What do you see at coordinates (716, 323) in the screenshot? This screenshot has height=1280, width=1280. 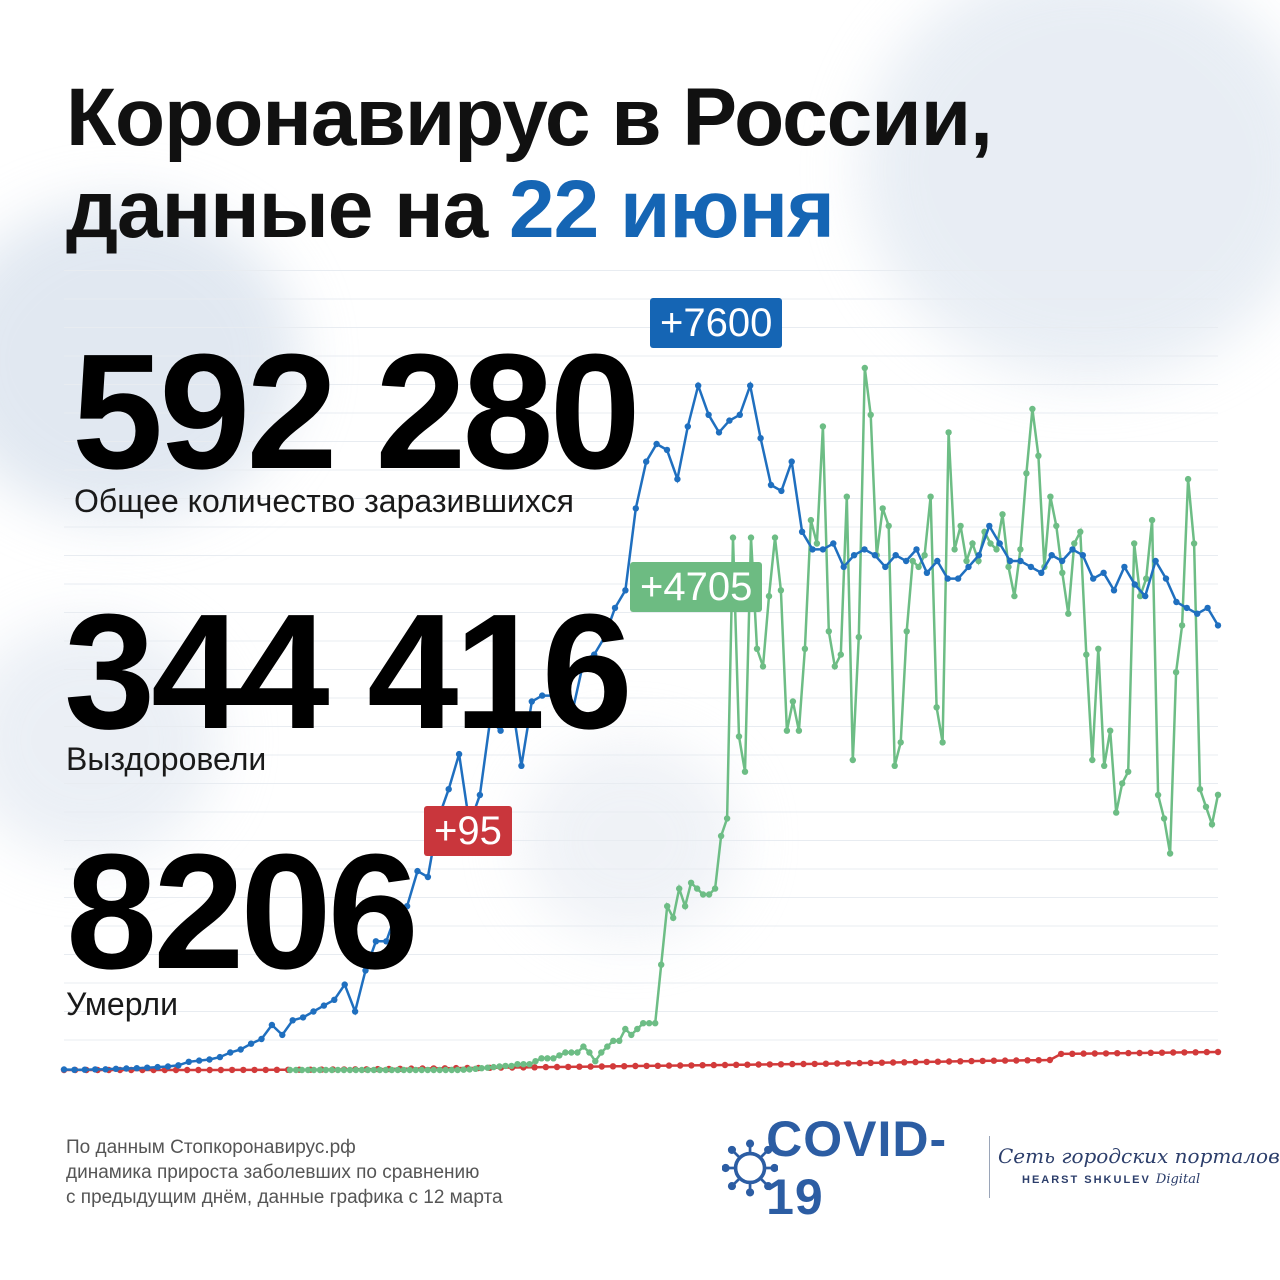 I see `infected-delta-badge: +7600` at bounding box center [716, 323].